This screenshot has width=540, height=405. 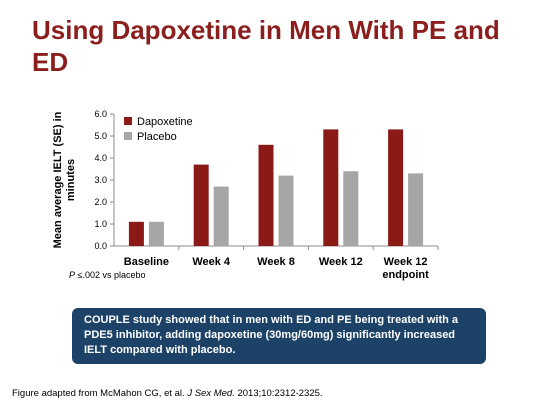 I want to click on citation-journal: J Sex Med., so click(x=211, y=393).